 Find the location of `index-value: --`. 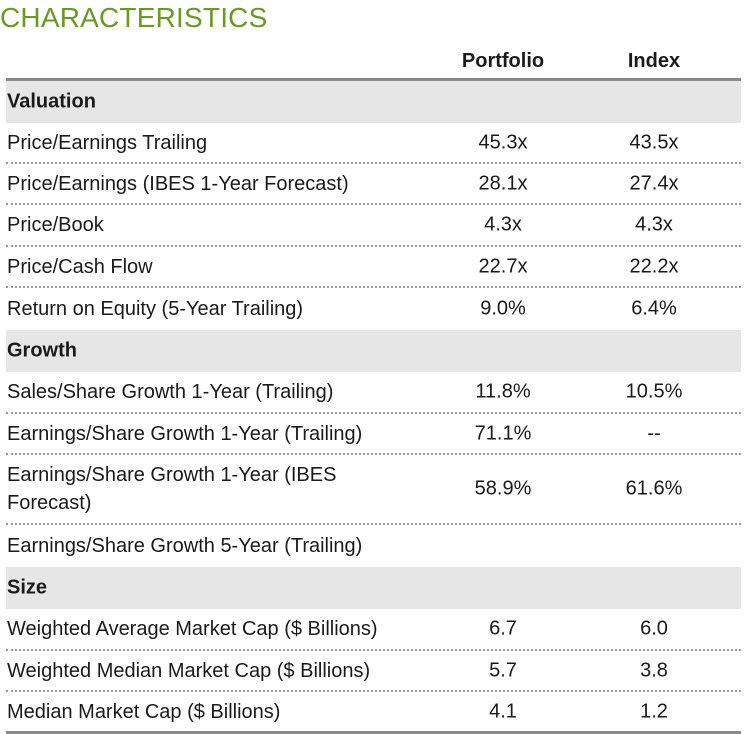

index-value: -- is located at coordinates (654, 433).